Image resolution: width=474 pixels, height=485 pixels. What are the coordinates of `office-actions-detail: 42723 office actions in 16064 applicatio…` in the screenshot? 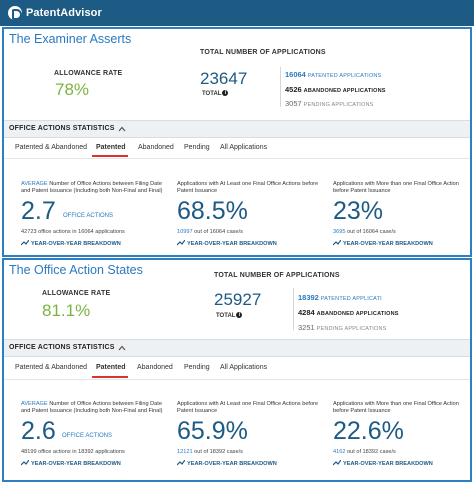 It's located at (73, 232).